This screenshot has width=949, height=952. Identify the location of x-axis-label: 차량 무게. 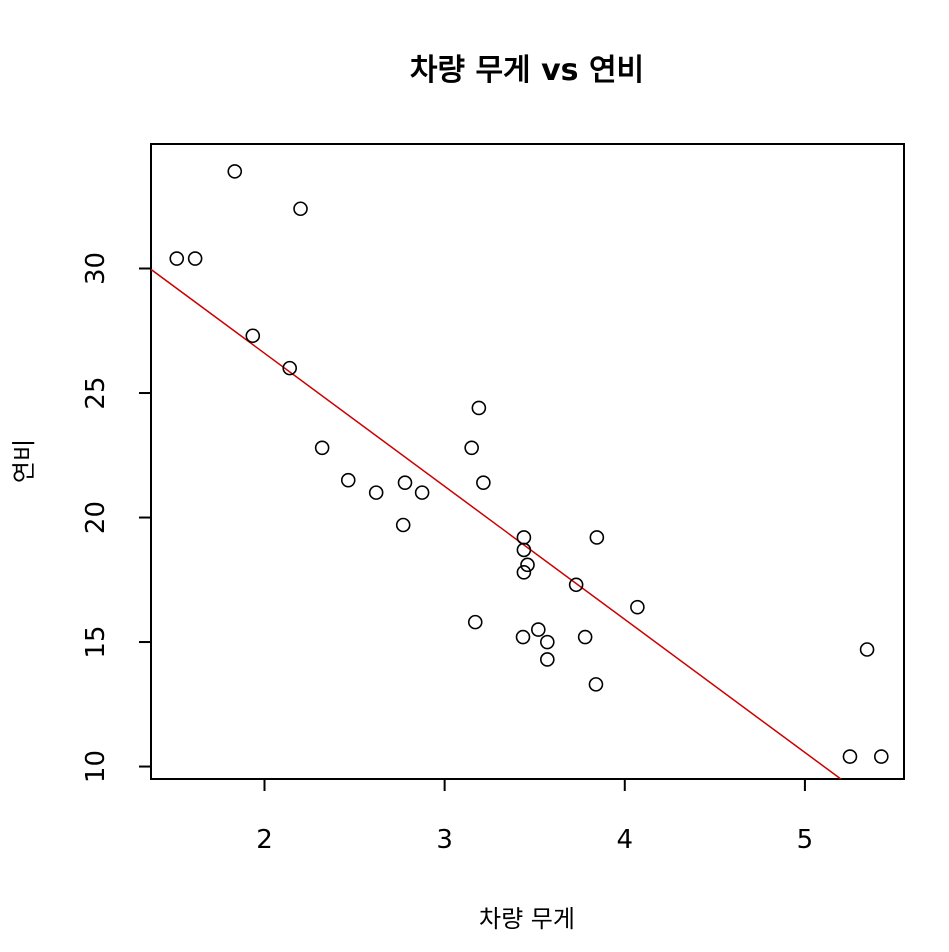
(527, 919).